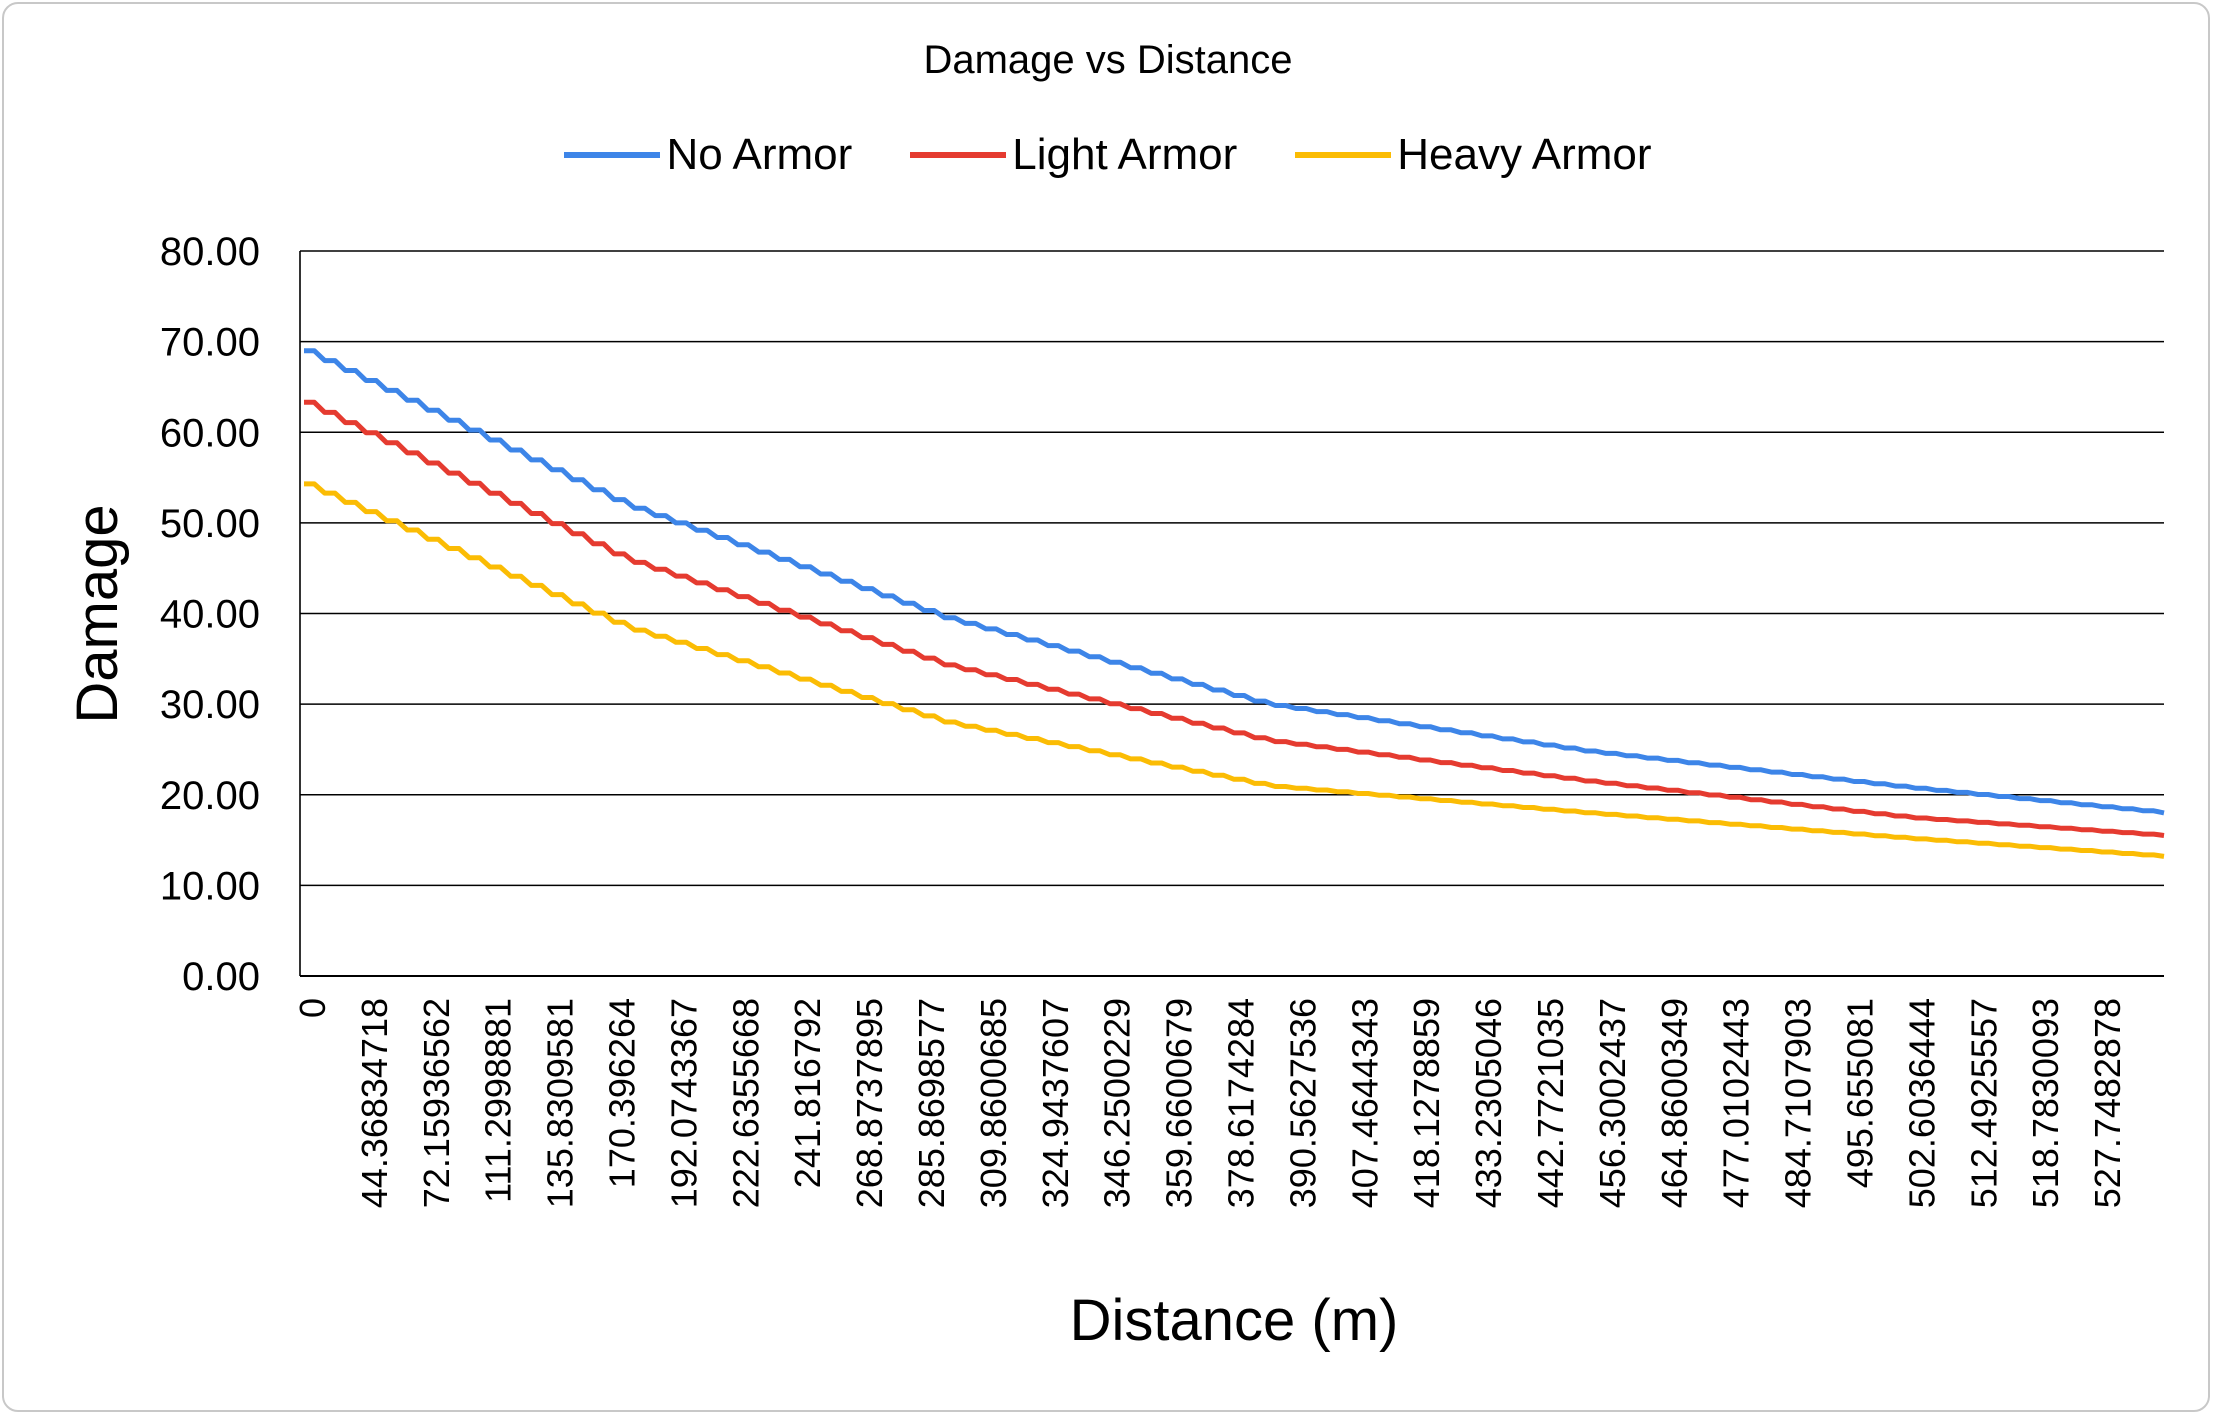 This screenshot has width=2216, height=1418. What do you see at coordinates (210, 252) in the screenshot?
I see `y-tick-label: 80.00` at bounding box center [210, 252].